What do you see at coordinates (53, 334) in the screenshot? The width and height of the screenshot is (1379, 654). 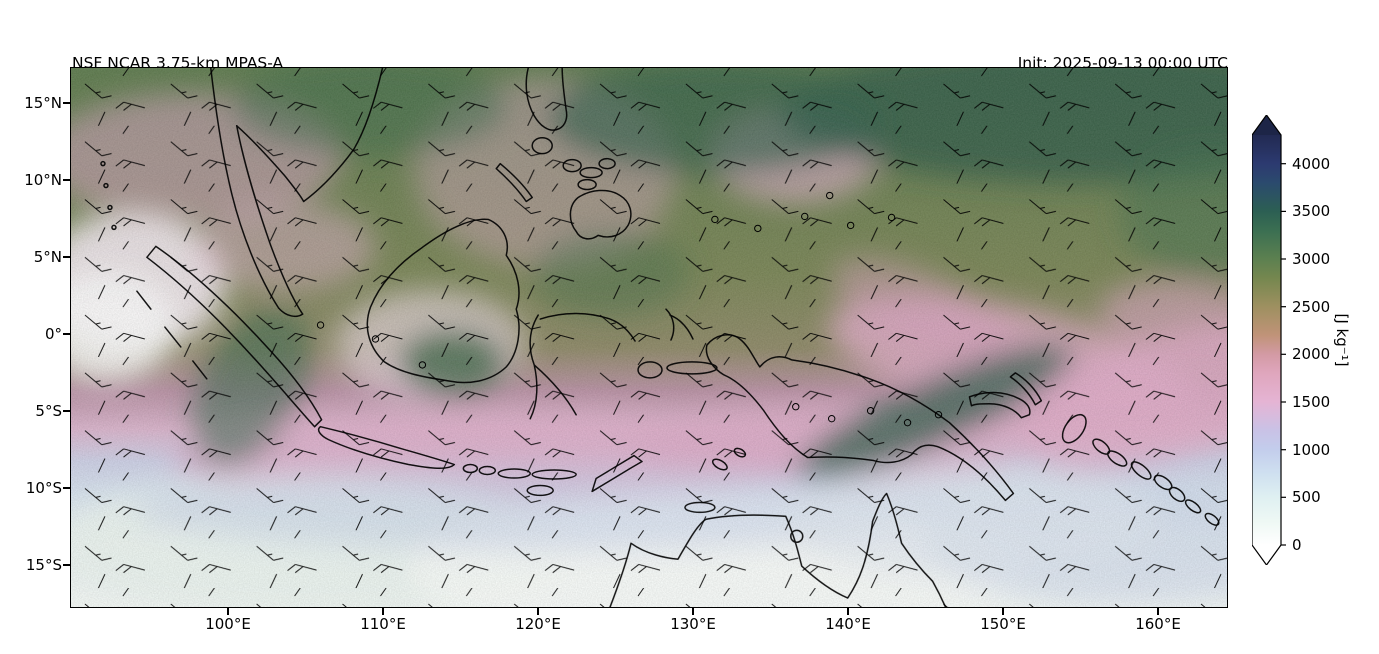 I see `lat-tick-label: 0°` at bounding box center [53, 334].